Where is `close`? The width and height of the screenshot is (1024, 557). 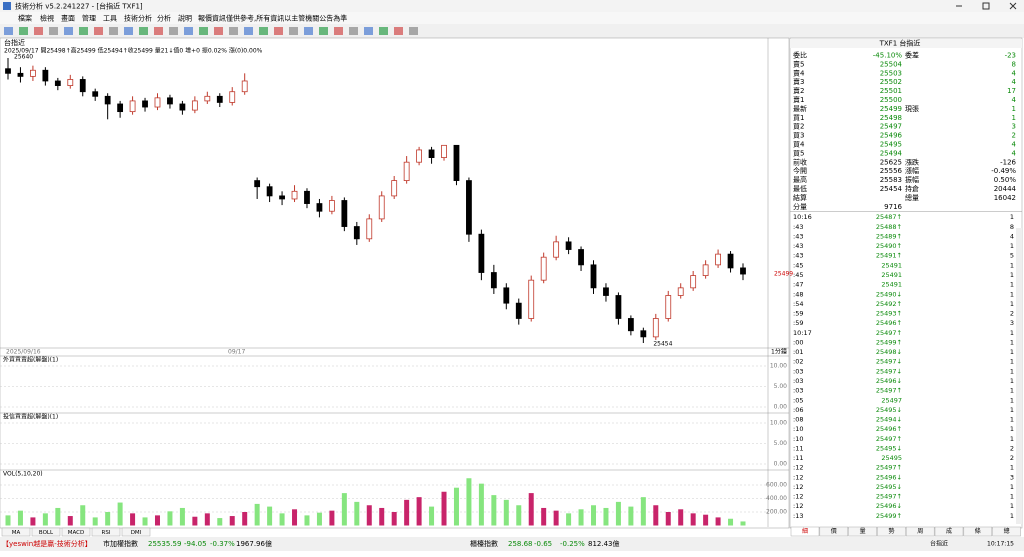
close is located at coordinates (1013, 6).